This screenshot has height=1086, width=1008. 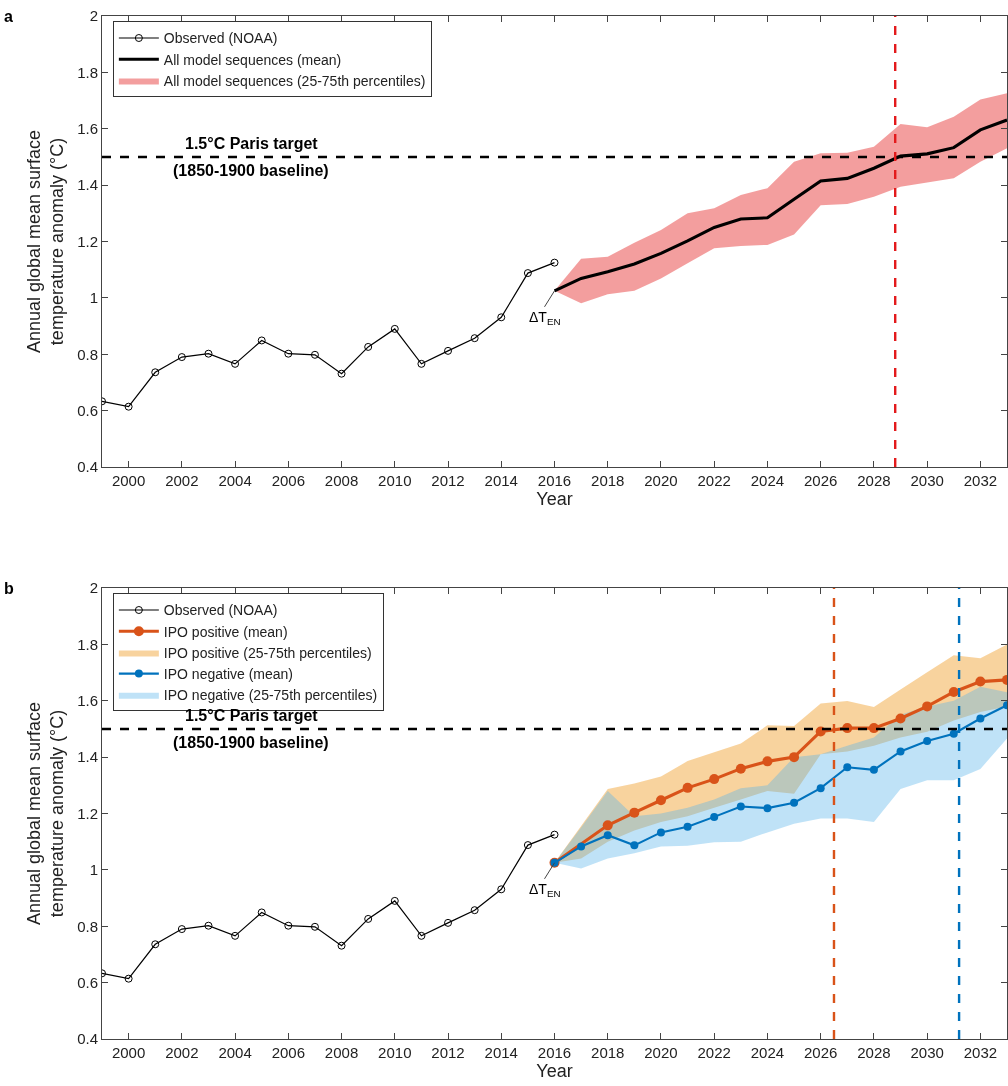 I want to click on x-tick-label: 2028, so click(x=874, y=1052).